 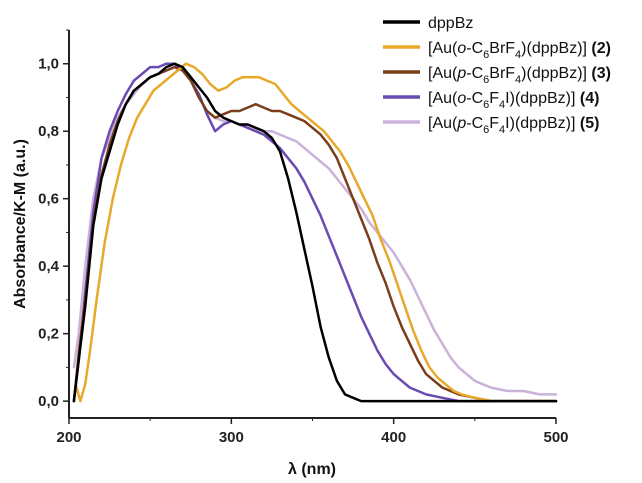 What do you see at coordinates (48, 199) in the screenshot?
I see `y-tick-label: 0,6` at bounding box center [48, 199].